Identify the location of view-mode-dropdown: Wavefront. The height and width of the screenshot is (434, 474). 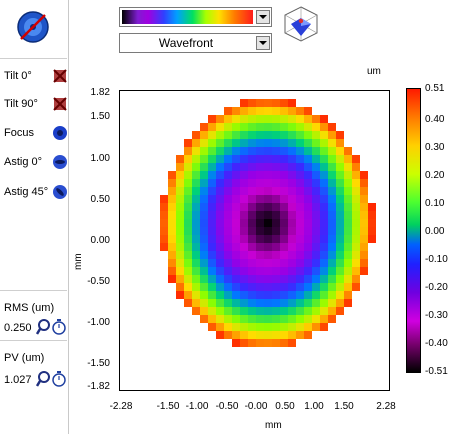
(195, 43).